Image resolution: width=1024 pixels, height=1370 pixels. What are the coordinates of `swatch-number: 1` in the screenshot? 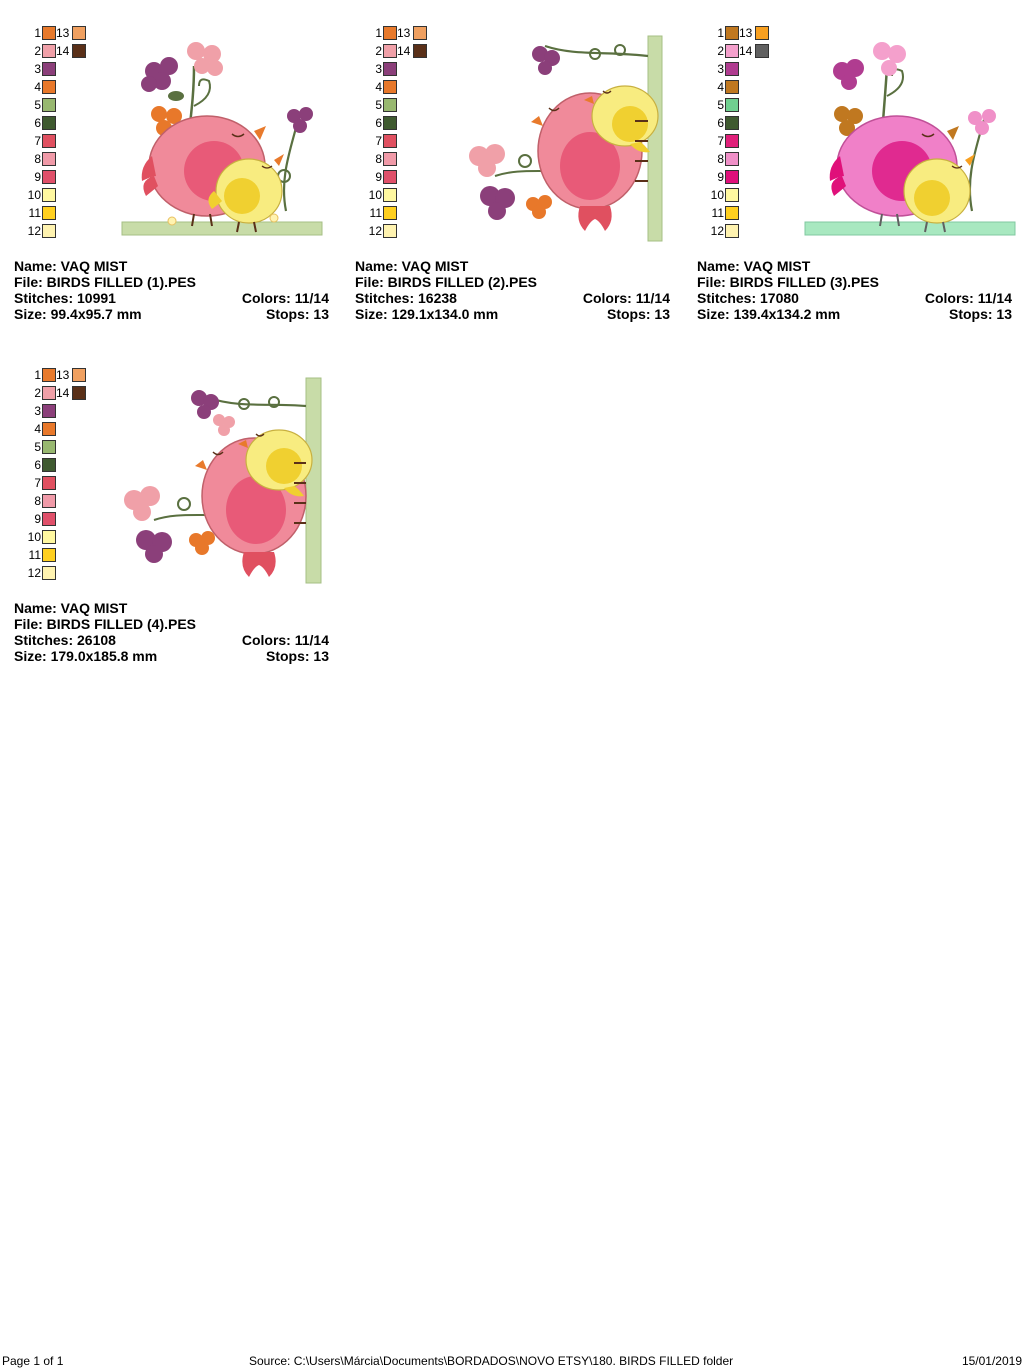 It's located at (720, 33).